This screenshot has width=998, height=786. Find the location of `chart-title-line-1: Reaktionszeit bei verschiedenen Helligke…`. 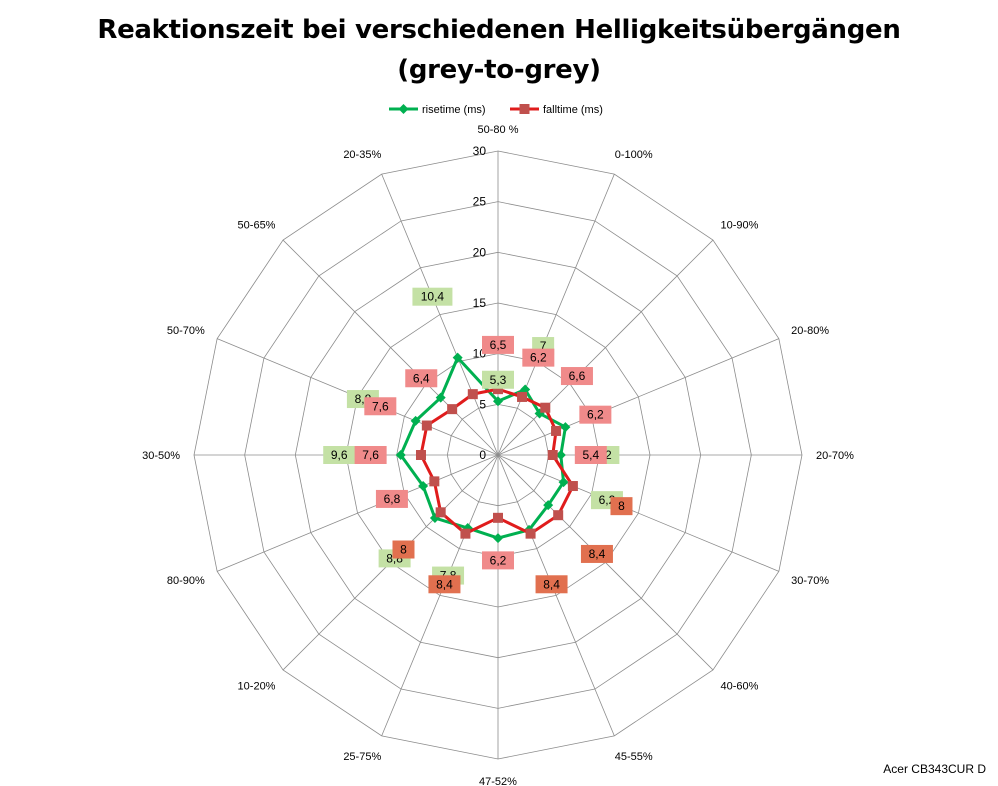

chart-title-line-1: Reaktionszeit bei verschiedenen Helligke… is located at coordinates (499, 30).